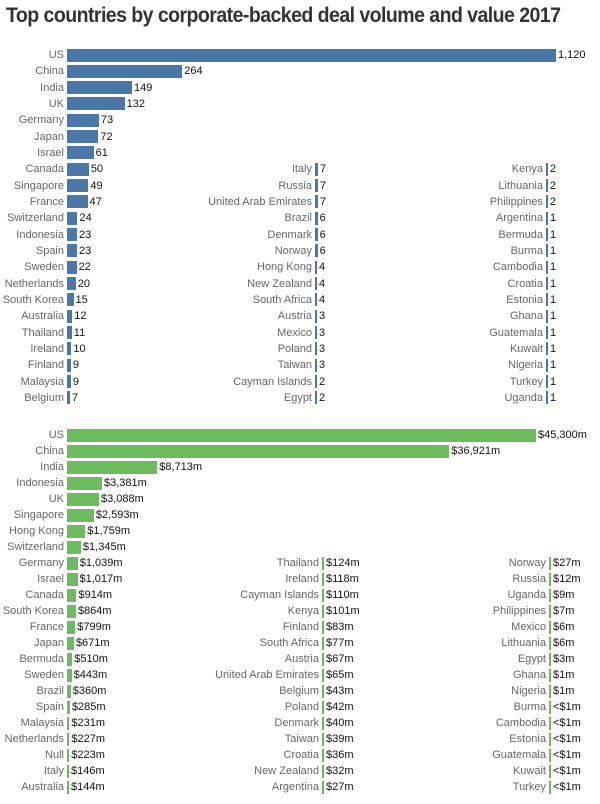  What do you see at coordinates (68, 707) in the screenshot?
I see `bar-spain` at bounding box center [68, 707].